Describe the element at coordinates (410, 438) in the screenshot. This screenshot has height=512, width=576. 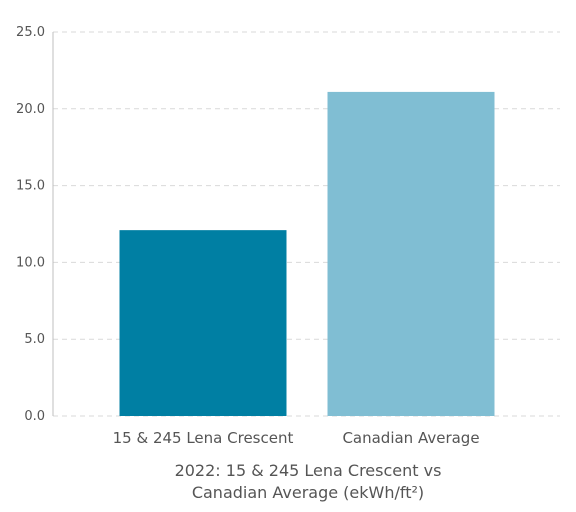
I see `x-category-label: Canadian Average` at that location.